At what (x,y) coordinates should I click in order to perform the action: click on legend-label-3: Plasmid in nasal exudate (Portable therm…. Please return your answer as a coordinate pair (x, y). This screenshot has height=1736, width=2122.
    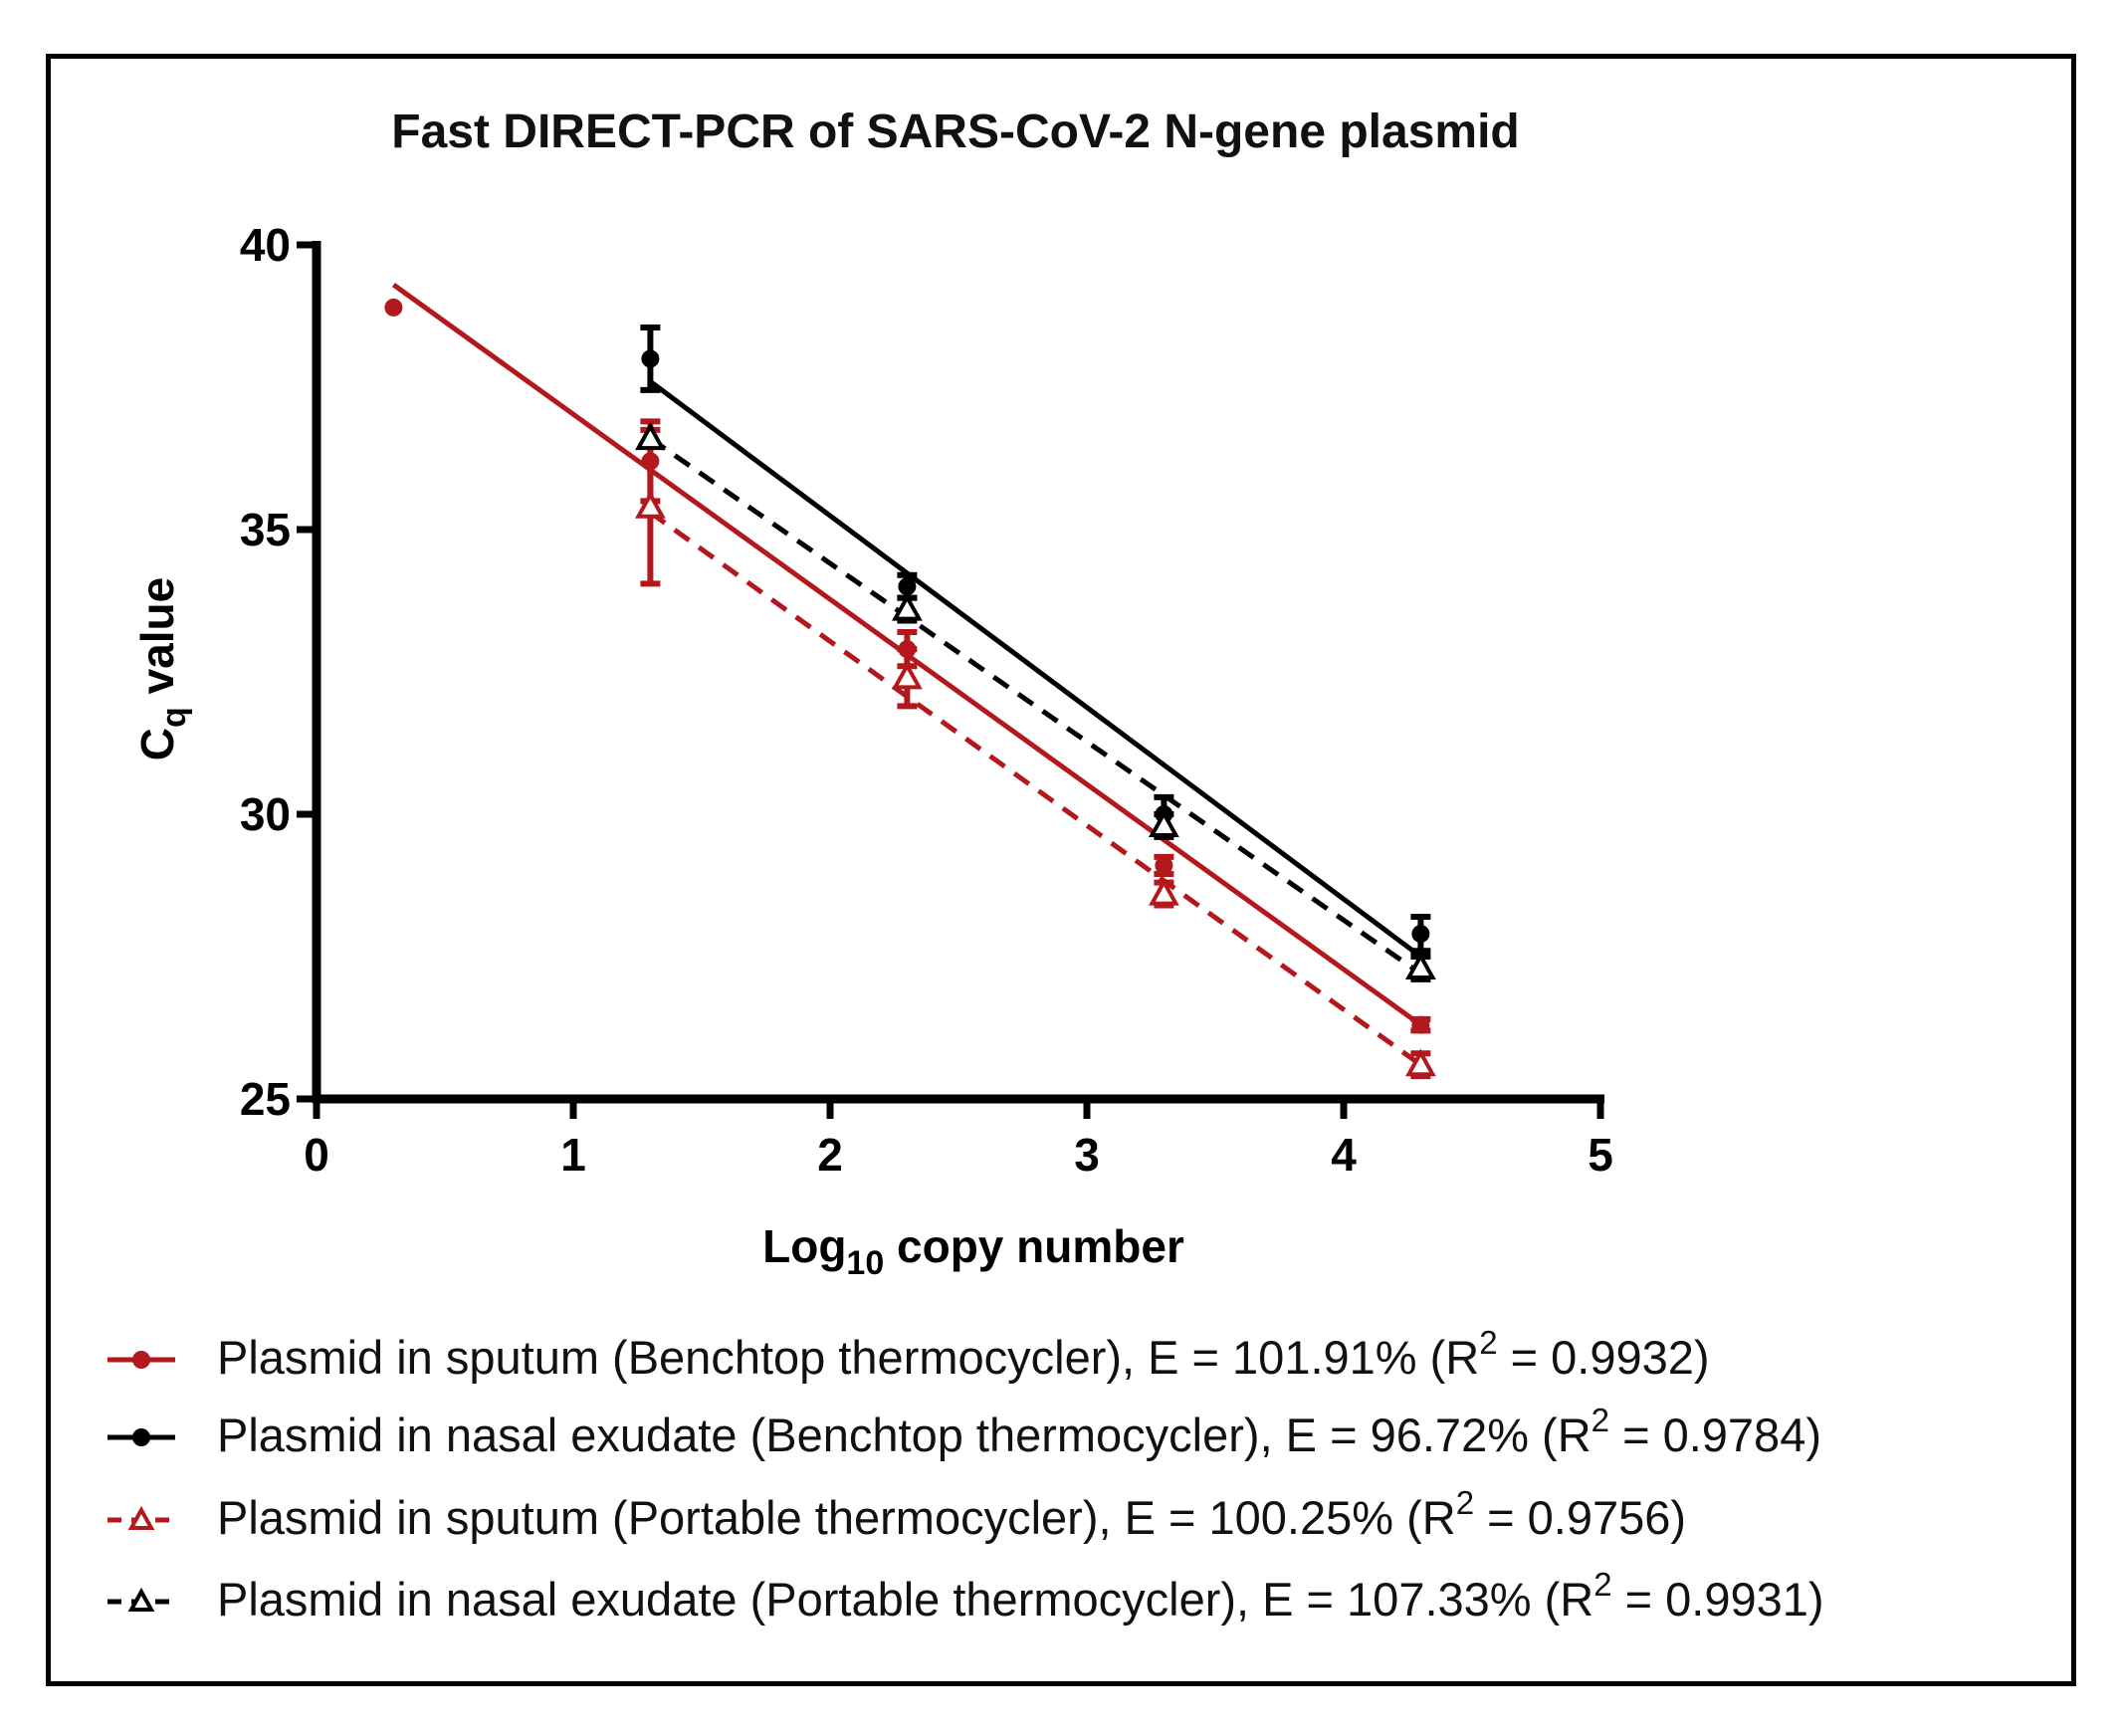
    Looking at the image, I should click on (1020, 1596).